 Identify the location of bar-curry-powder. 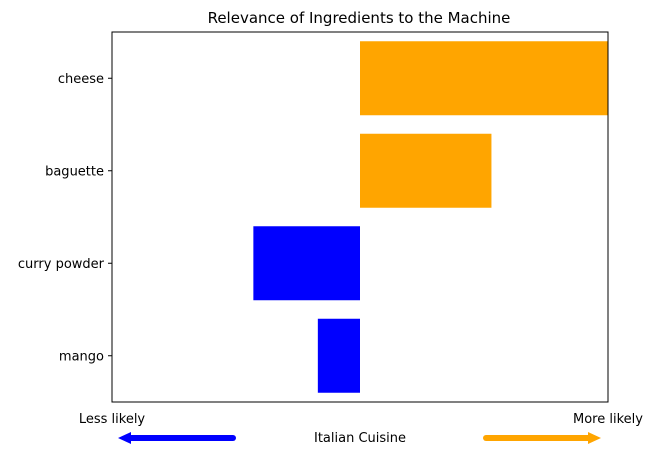
(306, 263).